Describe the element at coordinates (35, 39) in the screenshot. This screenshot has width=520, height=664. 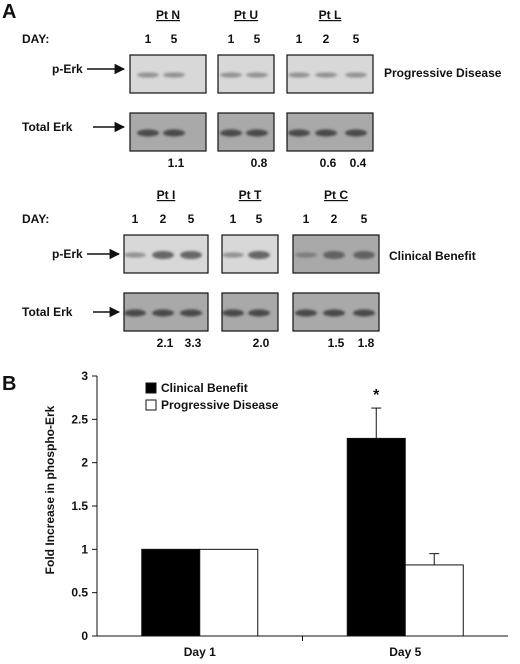
I see `day-row-label: DAY:` at that location.